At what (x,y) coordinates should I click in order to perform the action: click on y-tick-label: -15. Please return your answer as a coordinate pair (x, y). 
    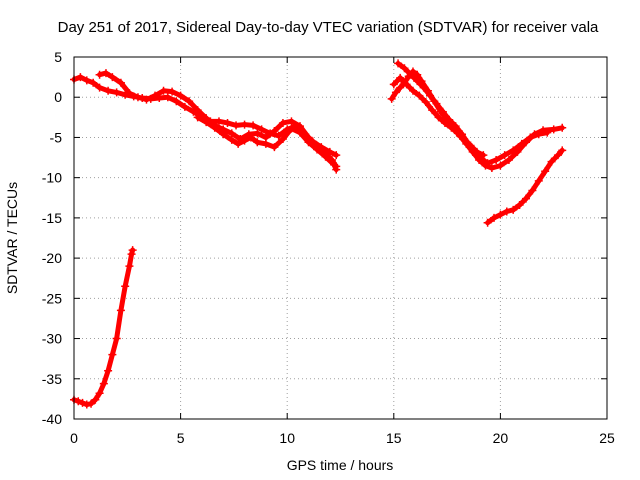
    Looking at the image, I should click on (52, 218).